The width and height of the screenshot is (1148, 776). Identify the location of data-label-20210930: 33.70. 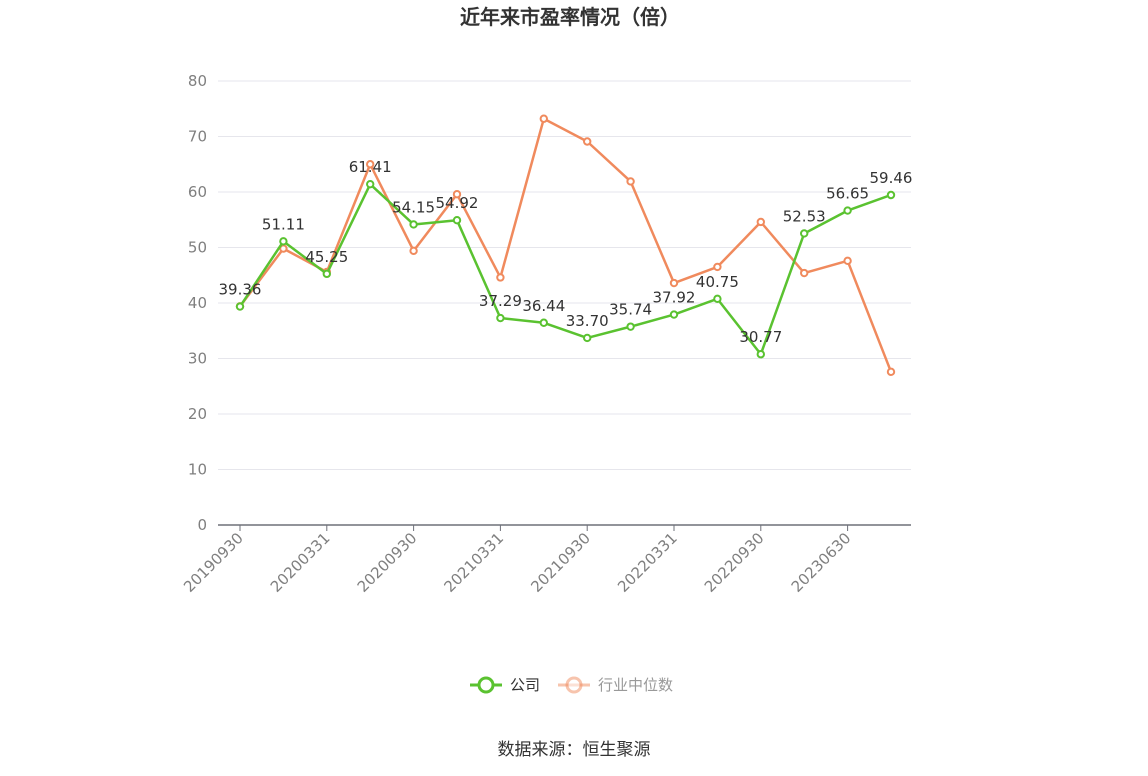
(587, 321).